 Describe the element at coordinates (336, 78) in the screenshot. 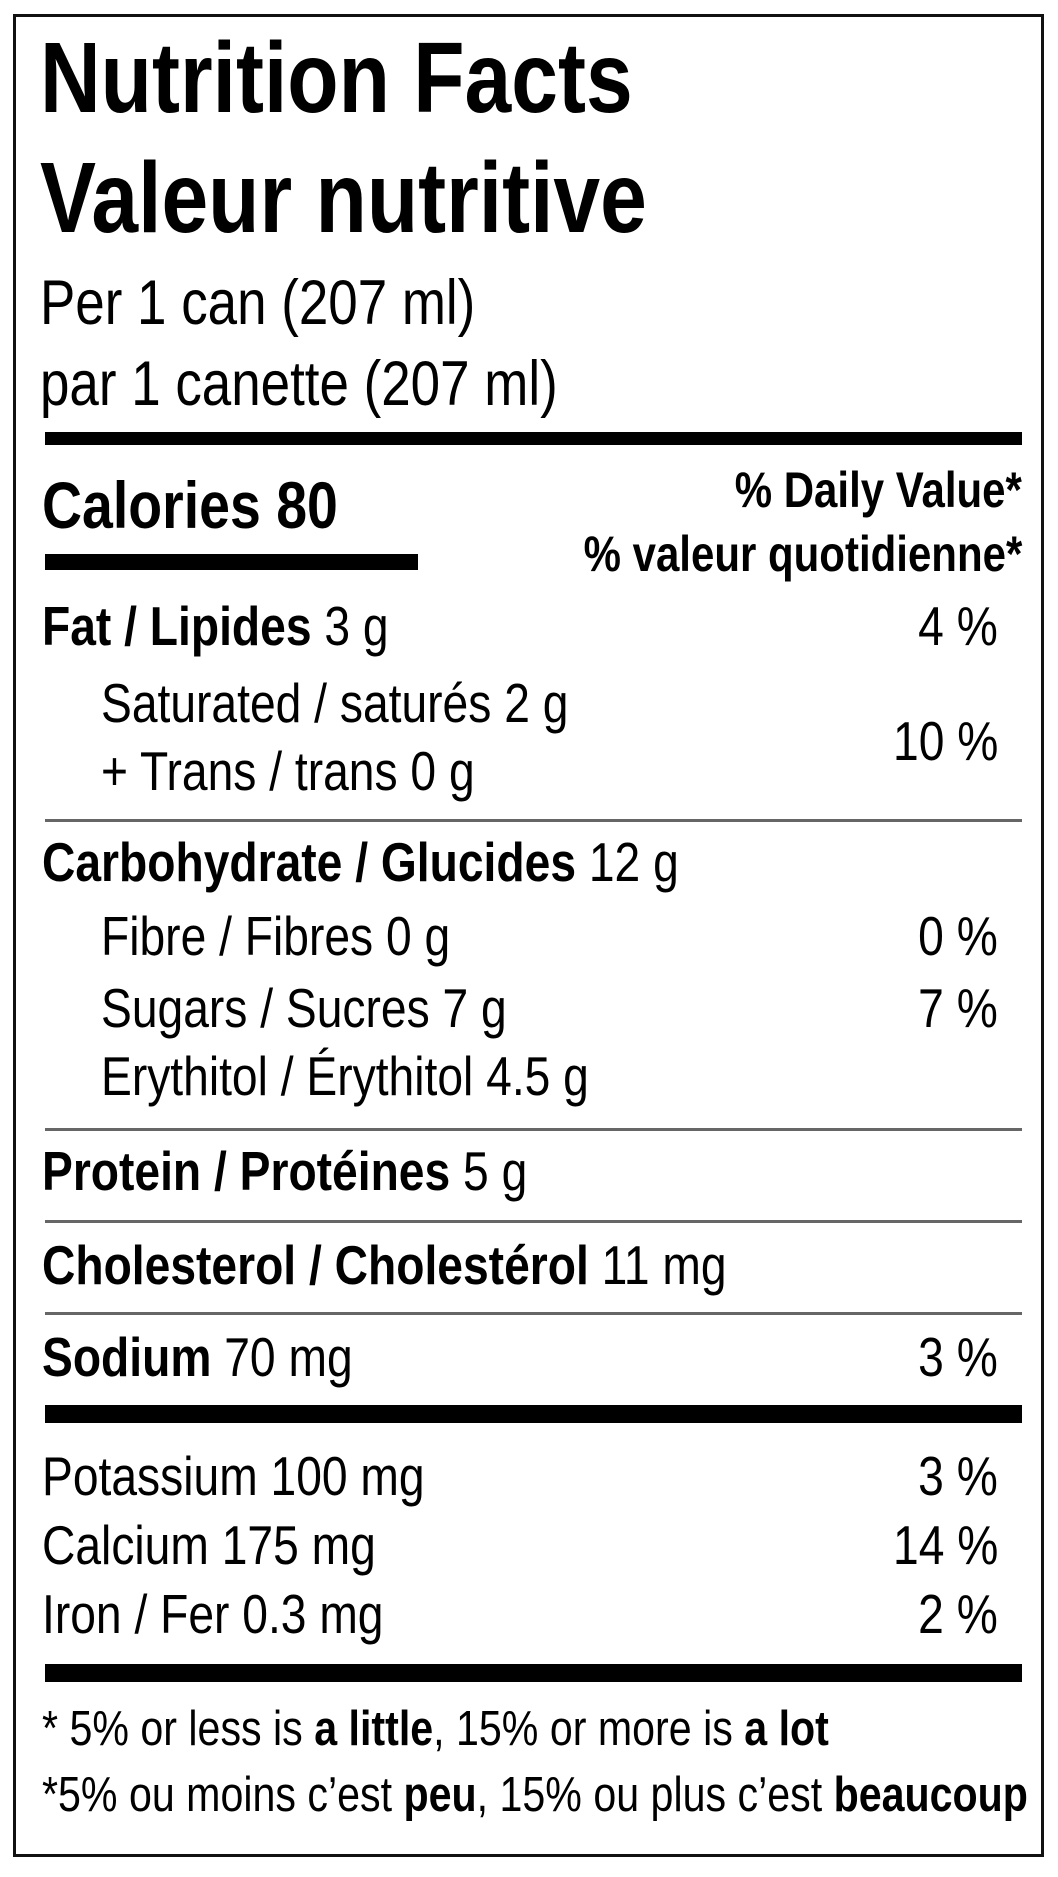

I see `title-en: Nutrition Facts` at that location.